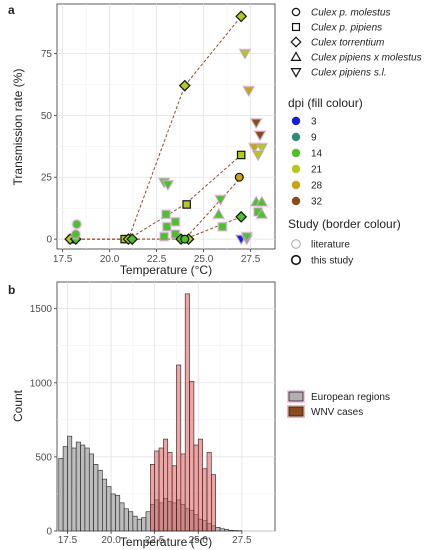  Describe the element at coordinates (11, 10) in the screenshot. I see `panel-a-label: a` at that location.